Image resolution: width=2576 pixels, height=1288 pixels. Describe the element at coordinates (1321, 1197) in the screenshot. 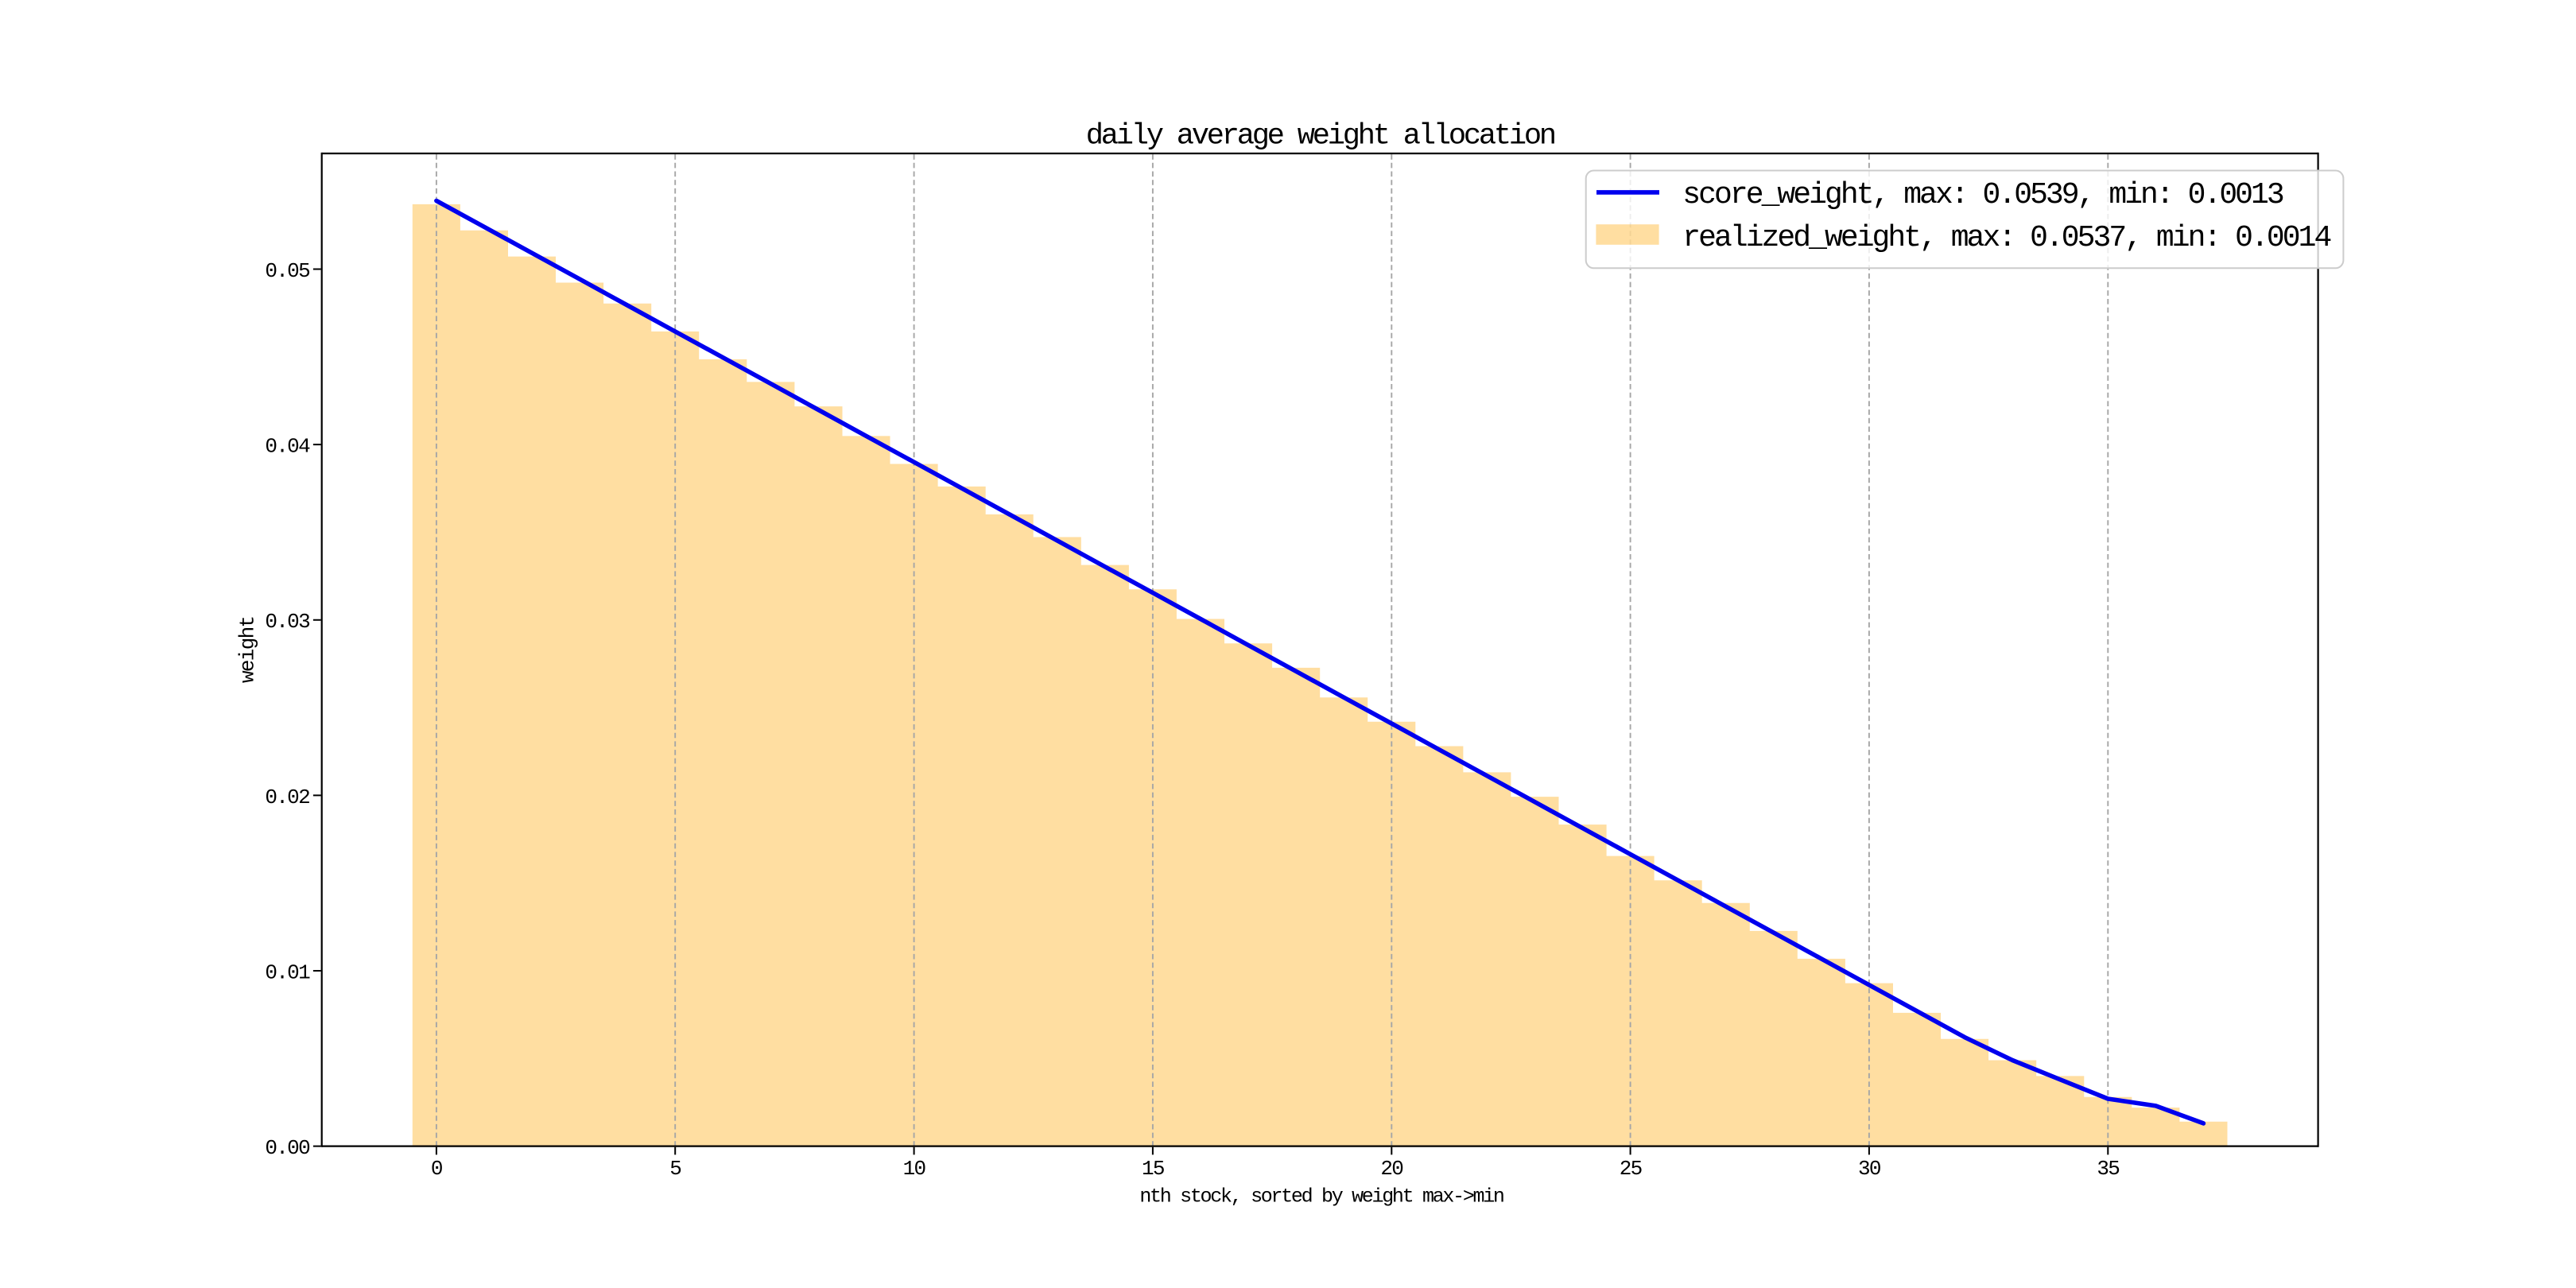

I see `svg-text:nth stock, sorted by weight ma: nth stock, sorted by weight max->min` at that location.